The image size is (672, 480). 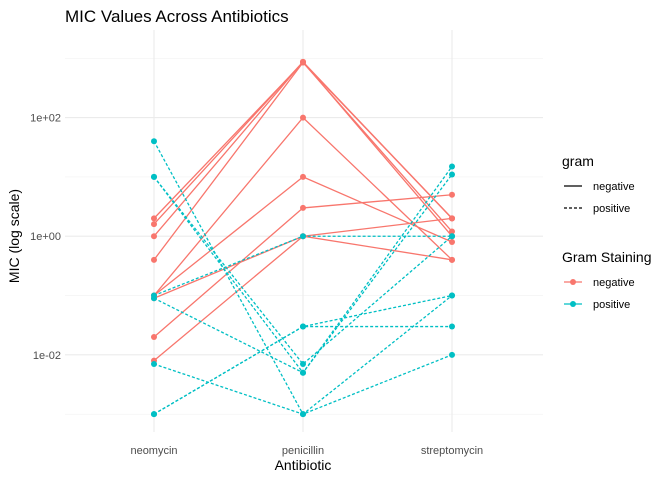 I want to click on x-axis-title: Antibiotic, so click(x=303, y=465).